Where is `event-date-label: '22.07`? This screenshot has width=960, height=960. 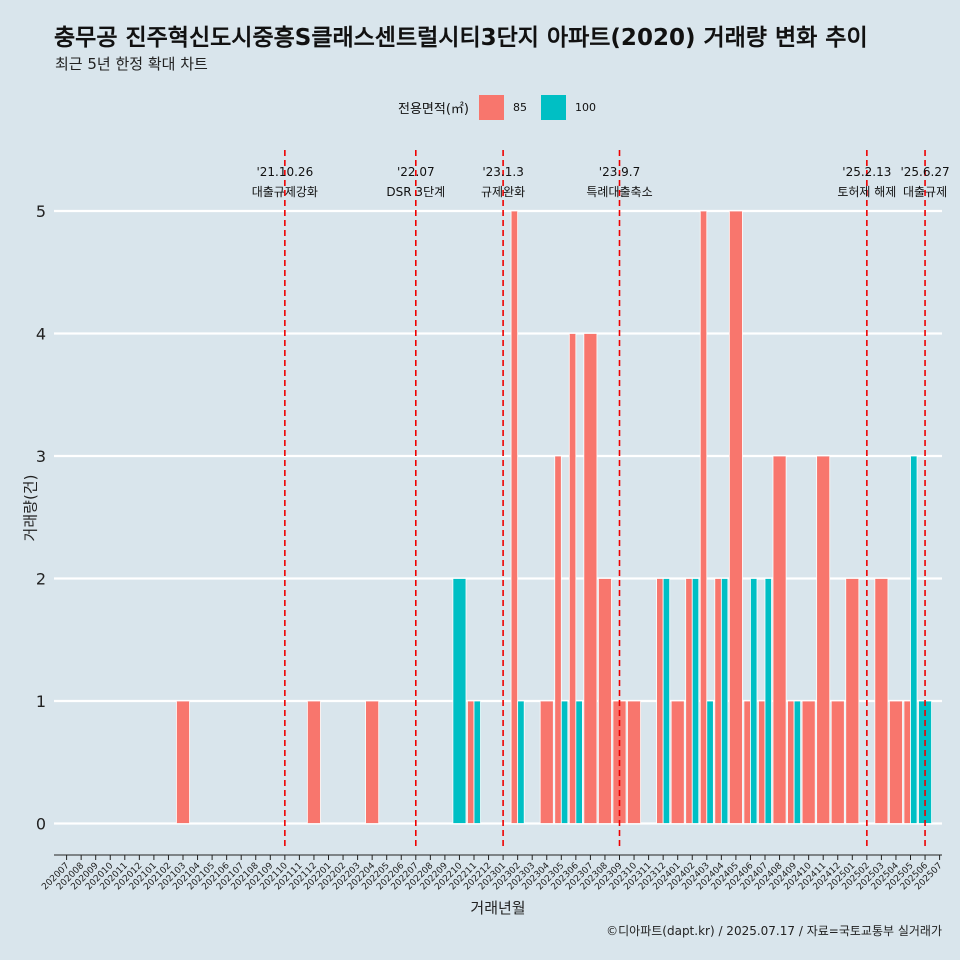
event-date-label: '22.07 is located at coordinates (416, 172).